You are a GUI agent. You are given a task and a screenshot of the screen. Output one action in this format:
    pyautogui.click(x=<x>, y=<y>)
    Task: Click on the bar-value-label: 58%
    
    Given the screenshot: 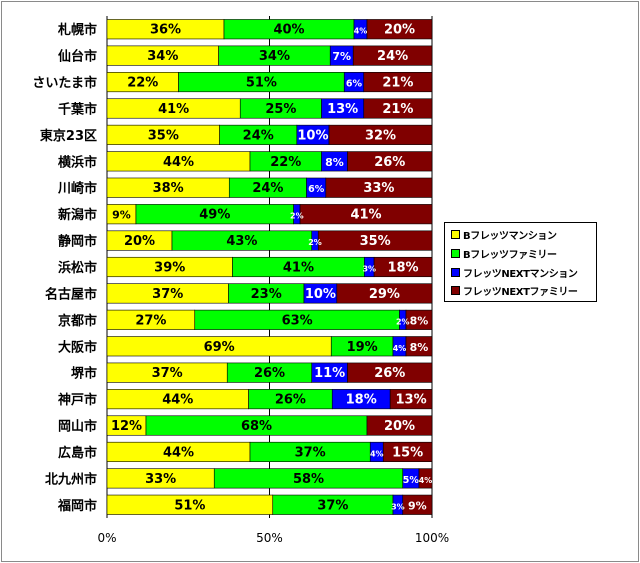 What is the action you would take?
    pyautogui.click(x=308, y=479)
    